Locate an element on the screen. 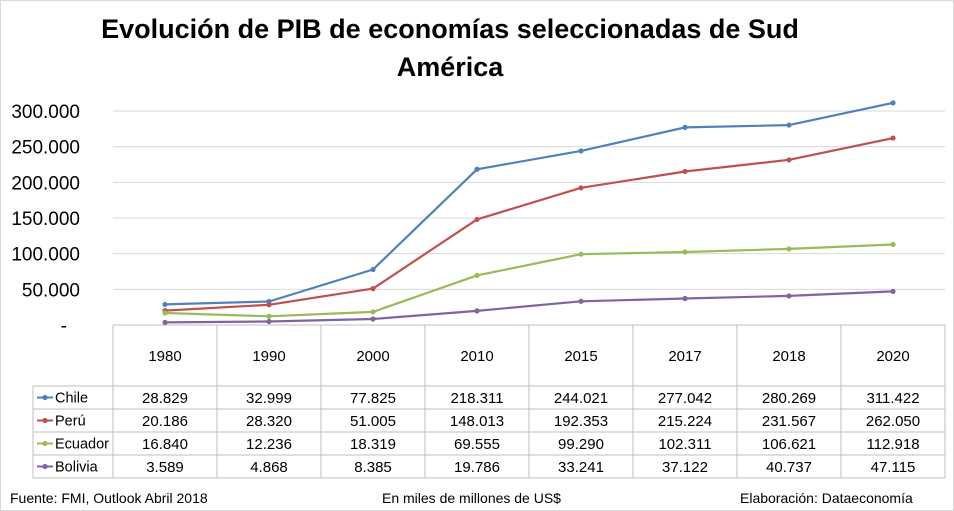 The width and height of the screenshot is (954, 511). legend-label: Bolivia is located at coordinates (77, 468).